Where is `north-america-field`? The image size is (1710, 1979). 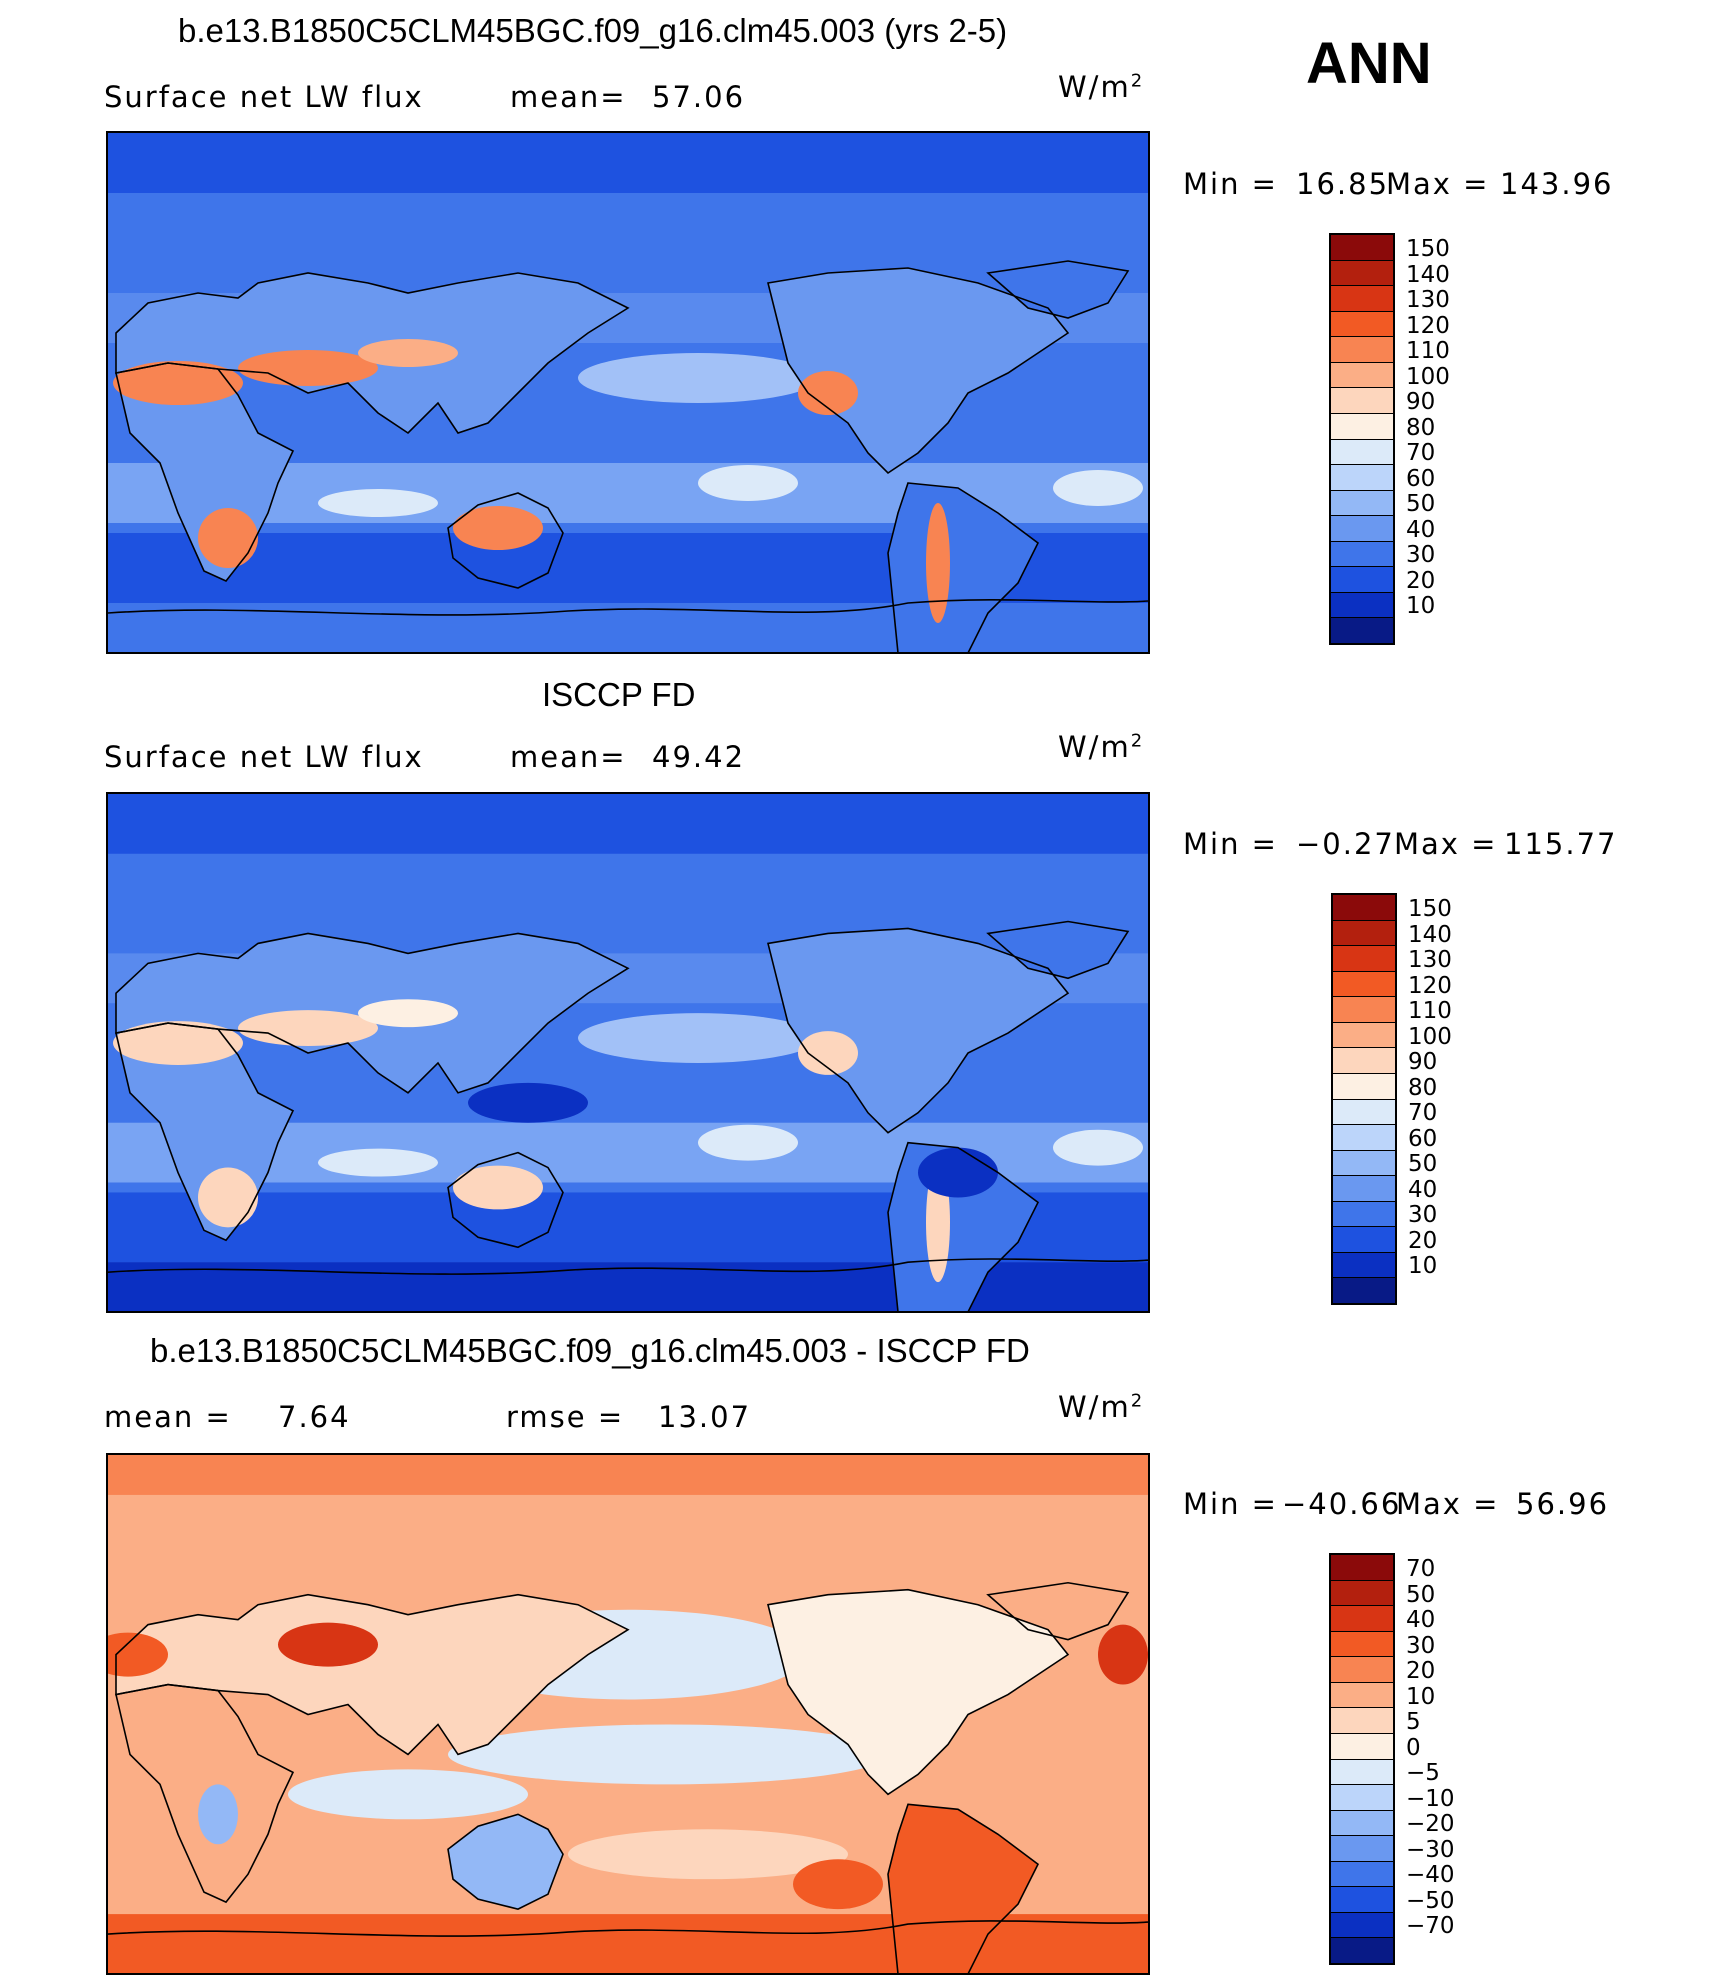
north-america-field is located at coordinates (918, 1030).